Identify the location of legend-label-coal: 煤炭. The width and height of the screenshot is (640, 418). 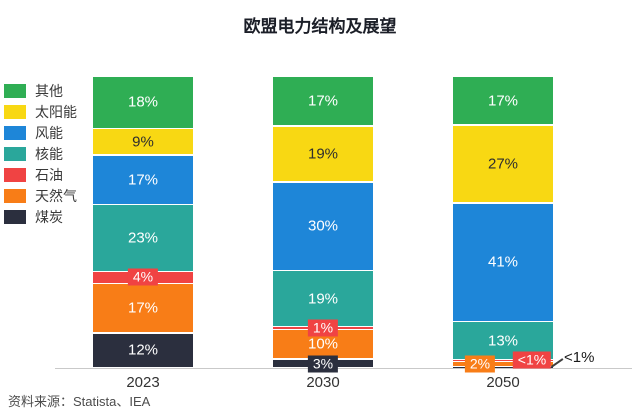
(49, 217).